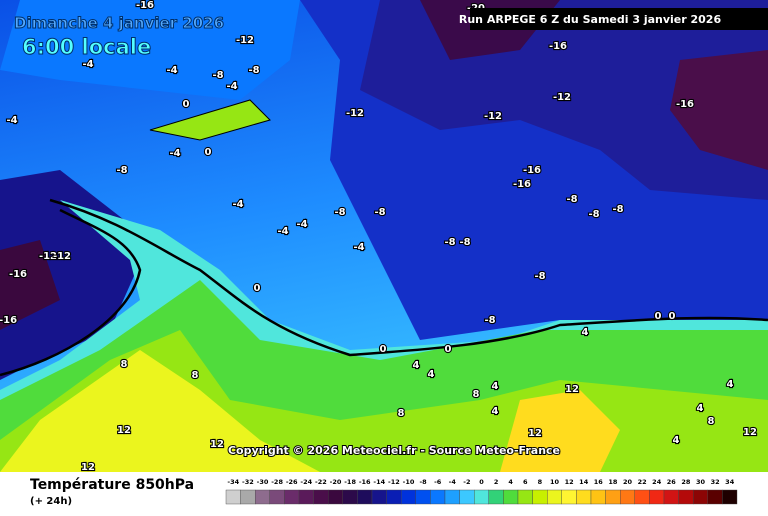 The width and height of the screenshot is (768, 516). I want to click on legend-tick-label: -2, so click(466, 482).